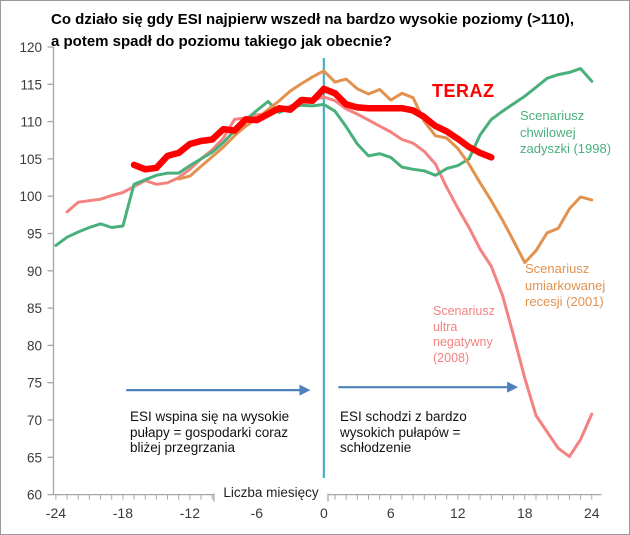  What do you see at coordinates (34, 420) in the screenshot?
I see `y-tick-label: 70` at bounding box center [34, 420].